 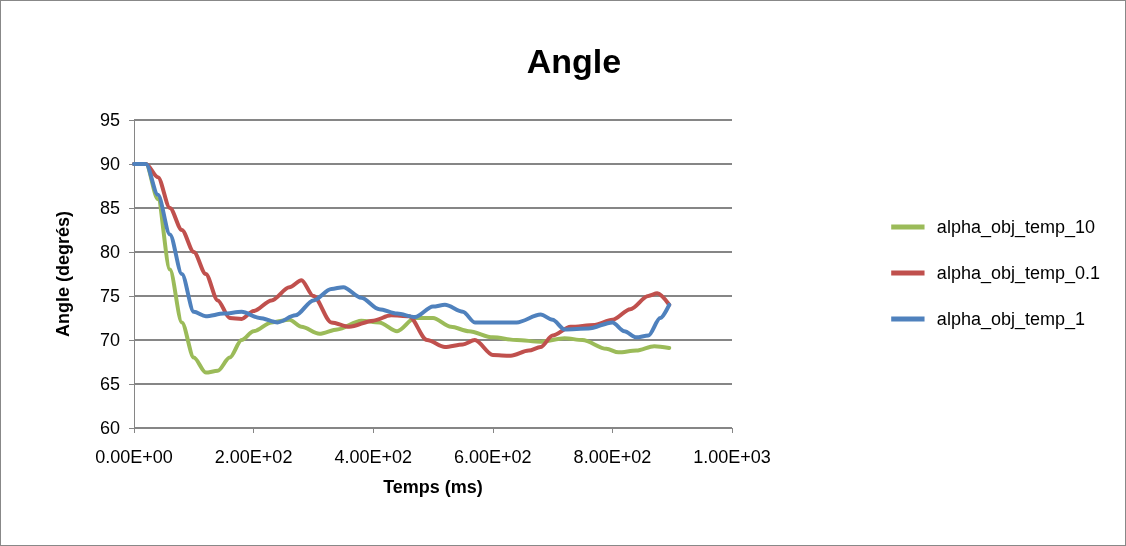 What do you see at coordinates (109, 384) in the screenshot?
I see `y-tick-label: 65` at bounding box center [109, 384].